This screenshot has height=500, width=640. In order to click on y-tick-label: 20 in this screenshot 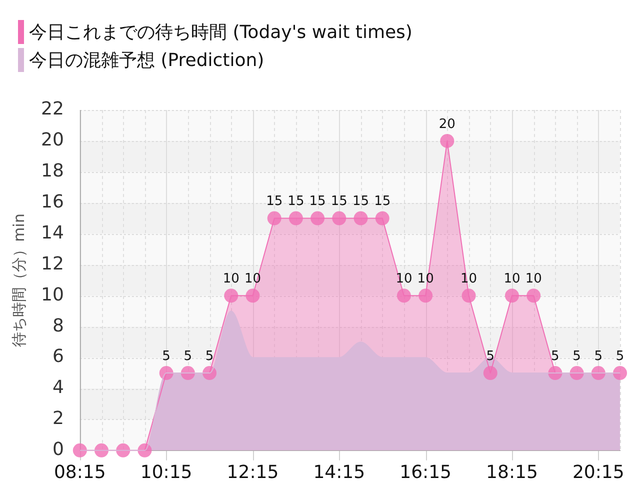, I will do `click(52, 140)`.